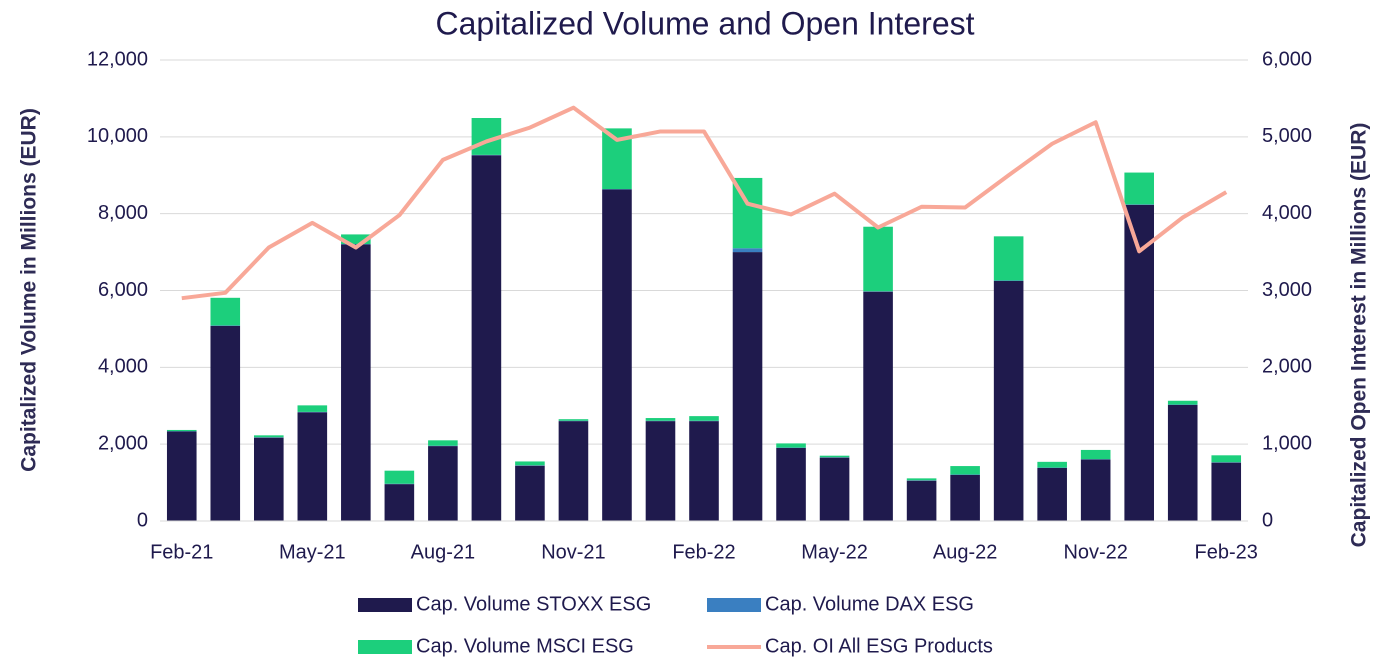 The width and height of the screenshot is (1381, 661). Describe the element at coordinates (123, 290) in the screenshot. I see `y-tick-label: 6,000` at that location.